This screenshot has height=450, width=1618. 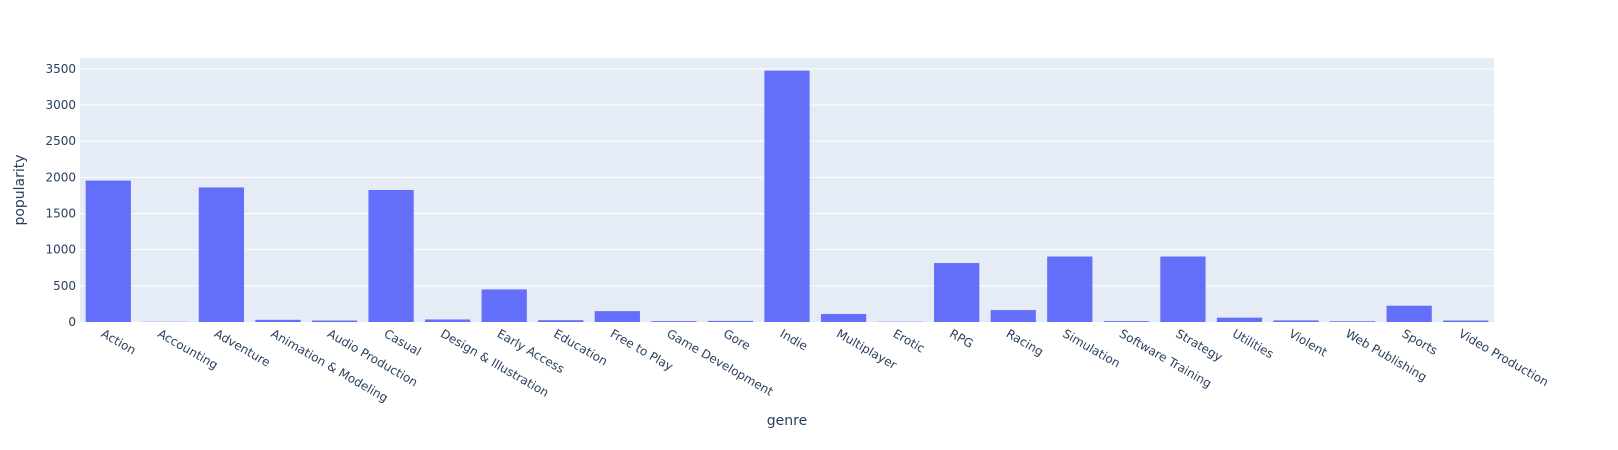 What do you see at coordinates (119, 341) in the screenshot?
I see `x-tick-label: Action` at bounding box center [119, 341].